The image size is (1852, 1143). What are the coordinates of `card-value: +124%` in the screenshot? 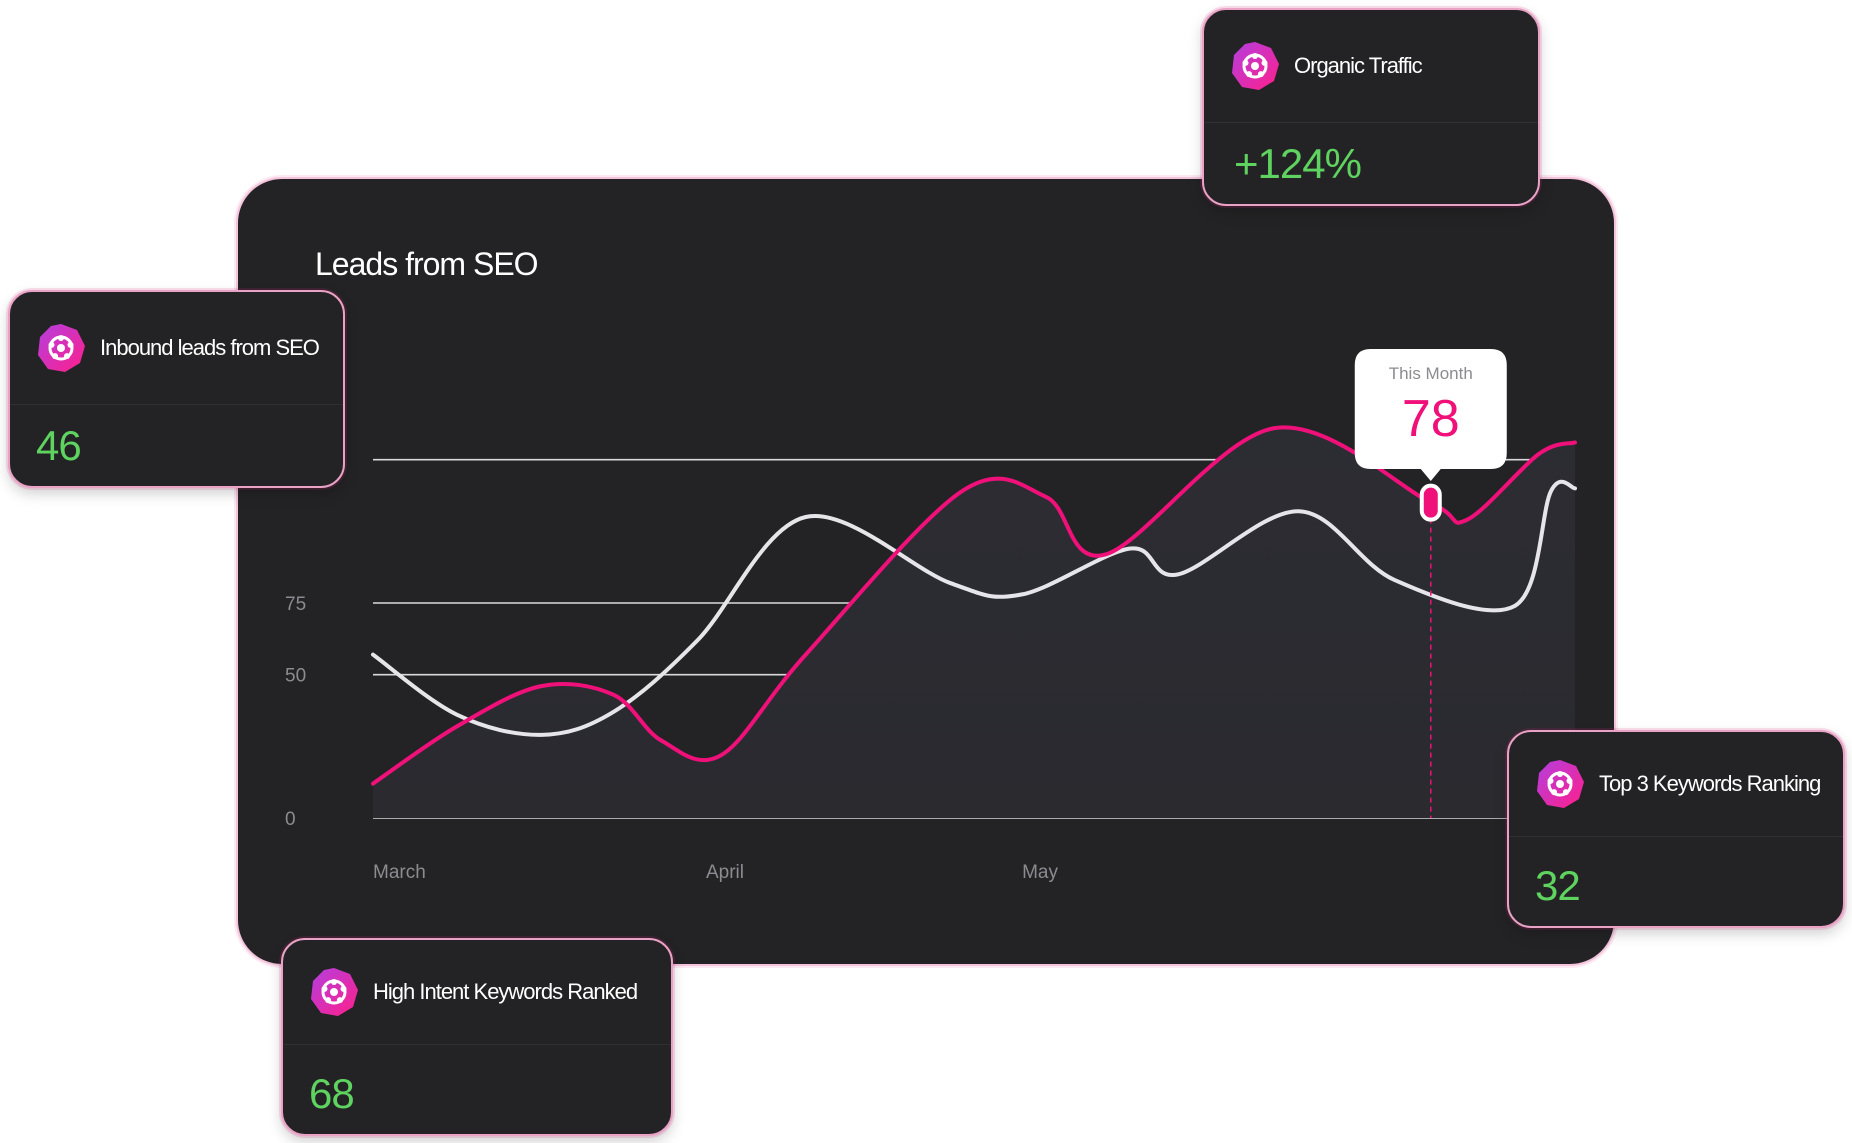 It's located at (1298, 163).